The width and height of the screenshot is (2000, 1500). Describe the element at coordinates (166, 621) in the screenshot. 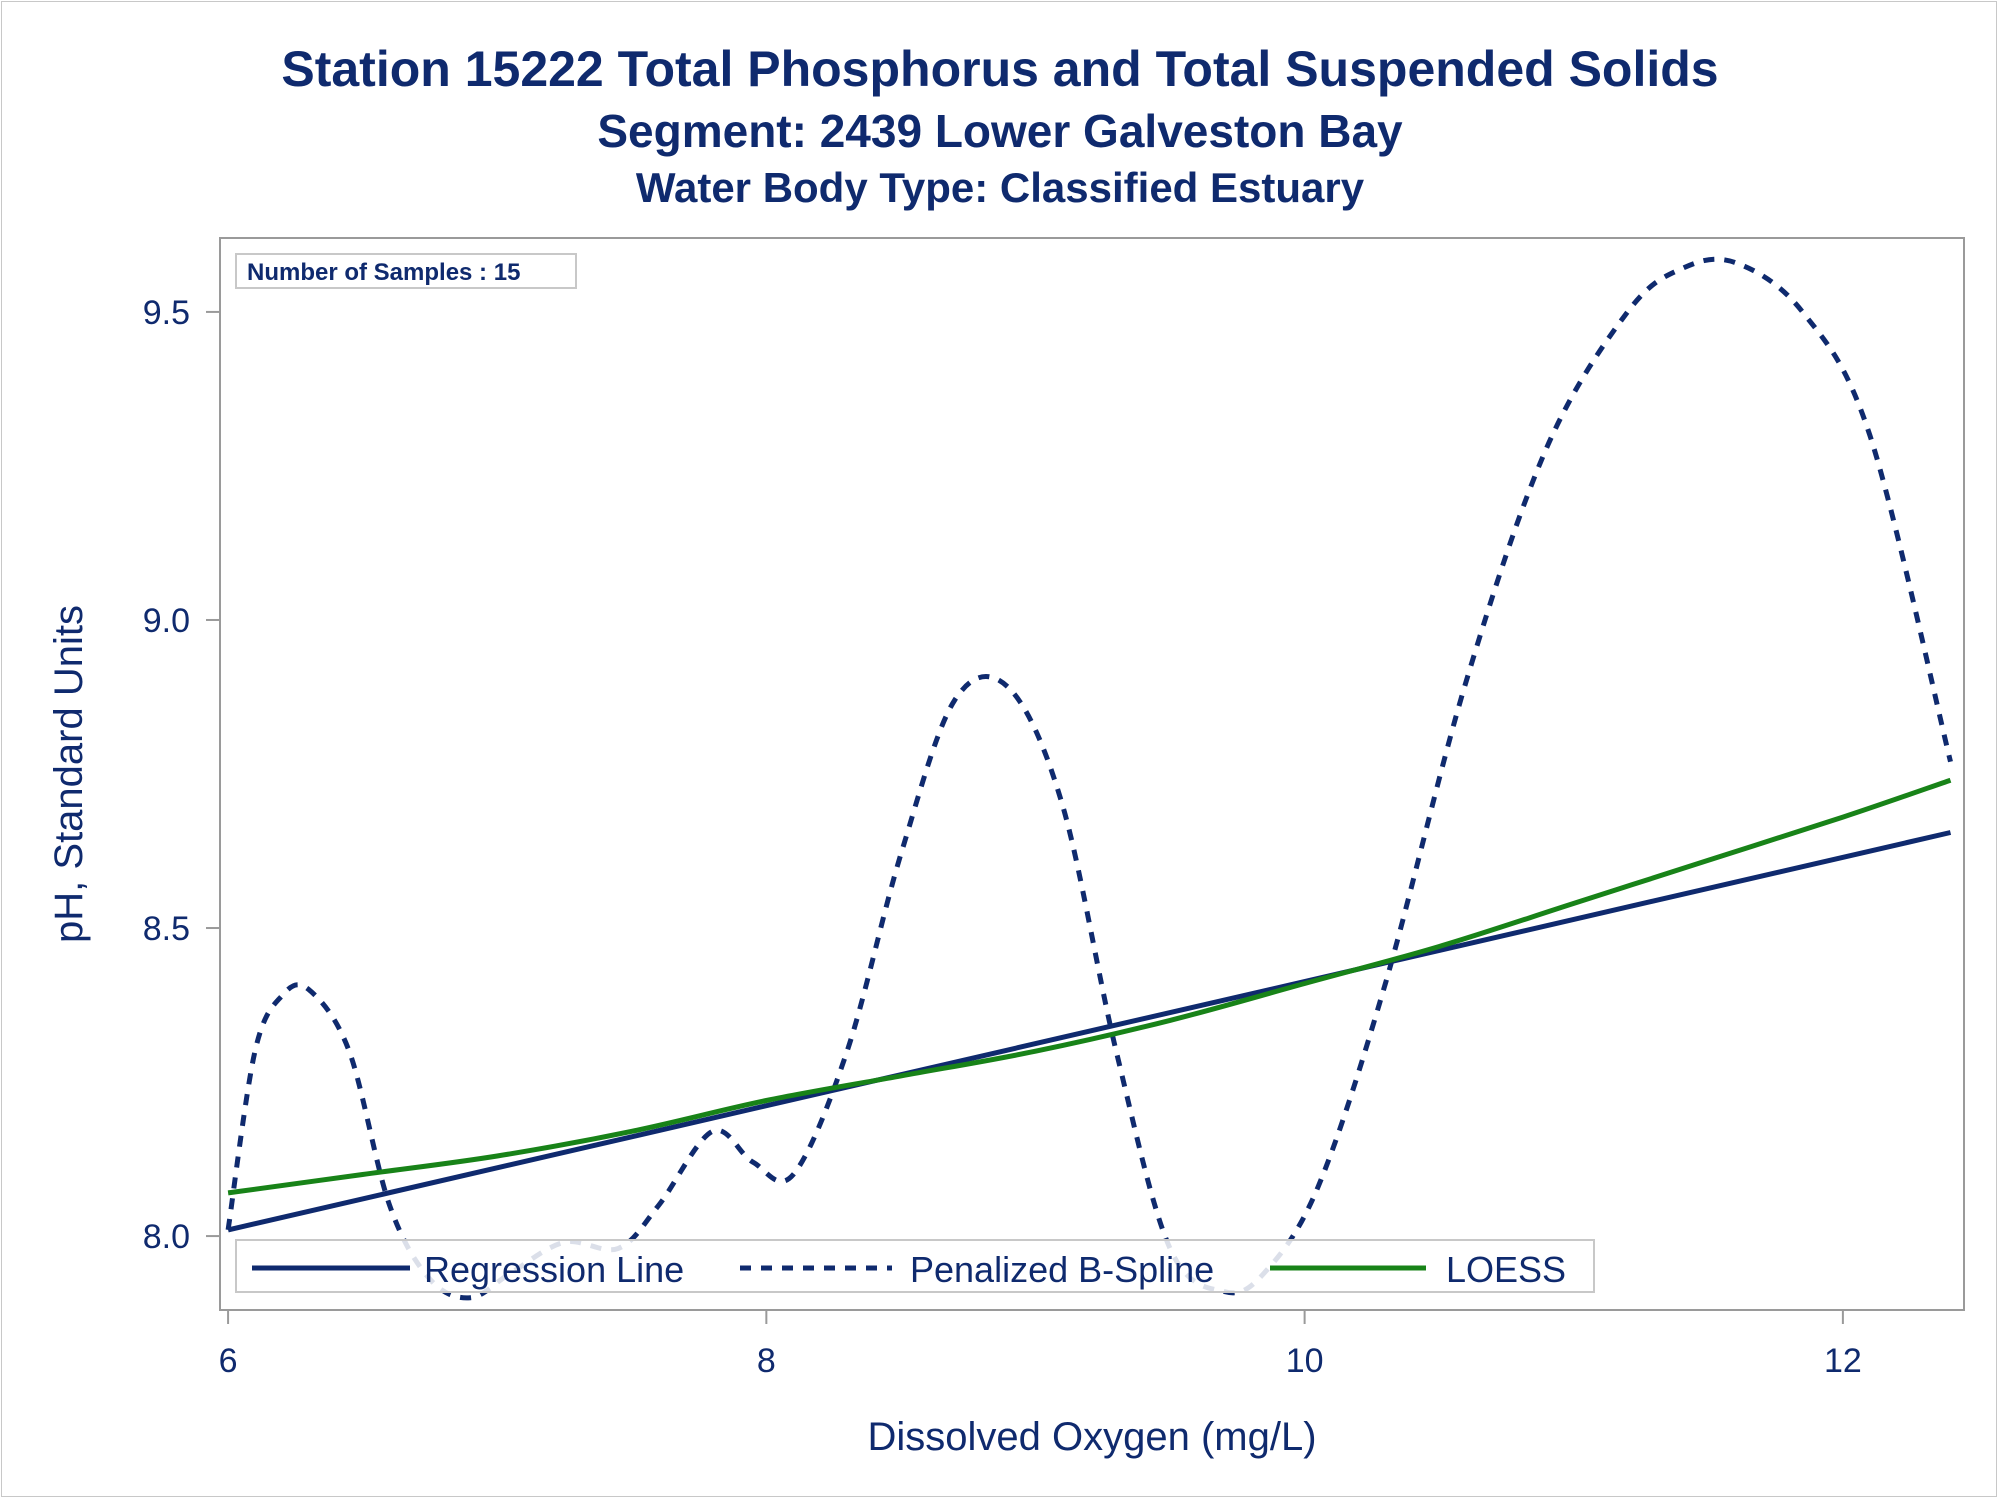

I see `y-tick-label: 9.0` at that location.